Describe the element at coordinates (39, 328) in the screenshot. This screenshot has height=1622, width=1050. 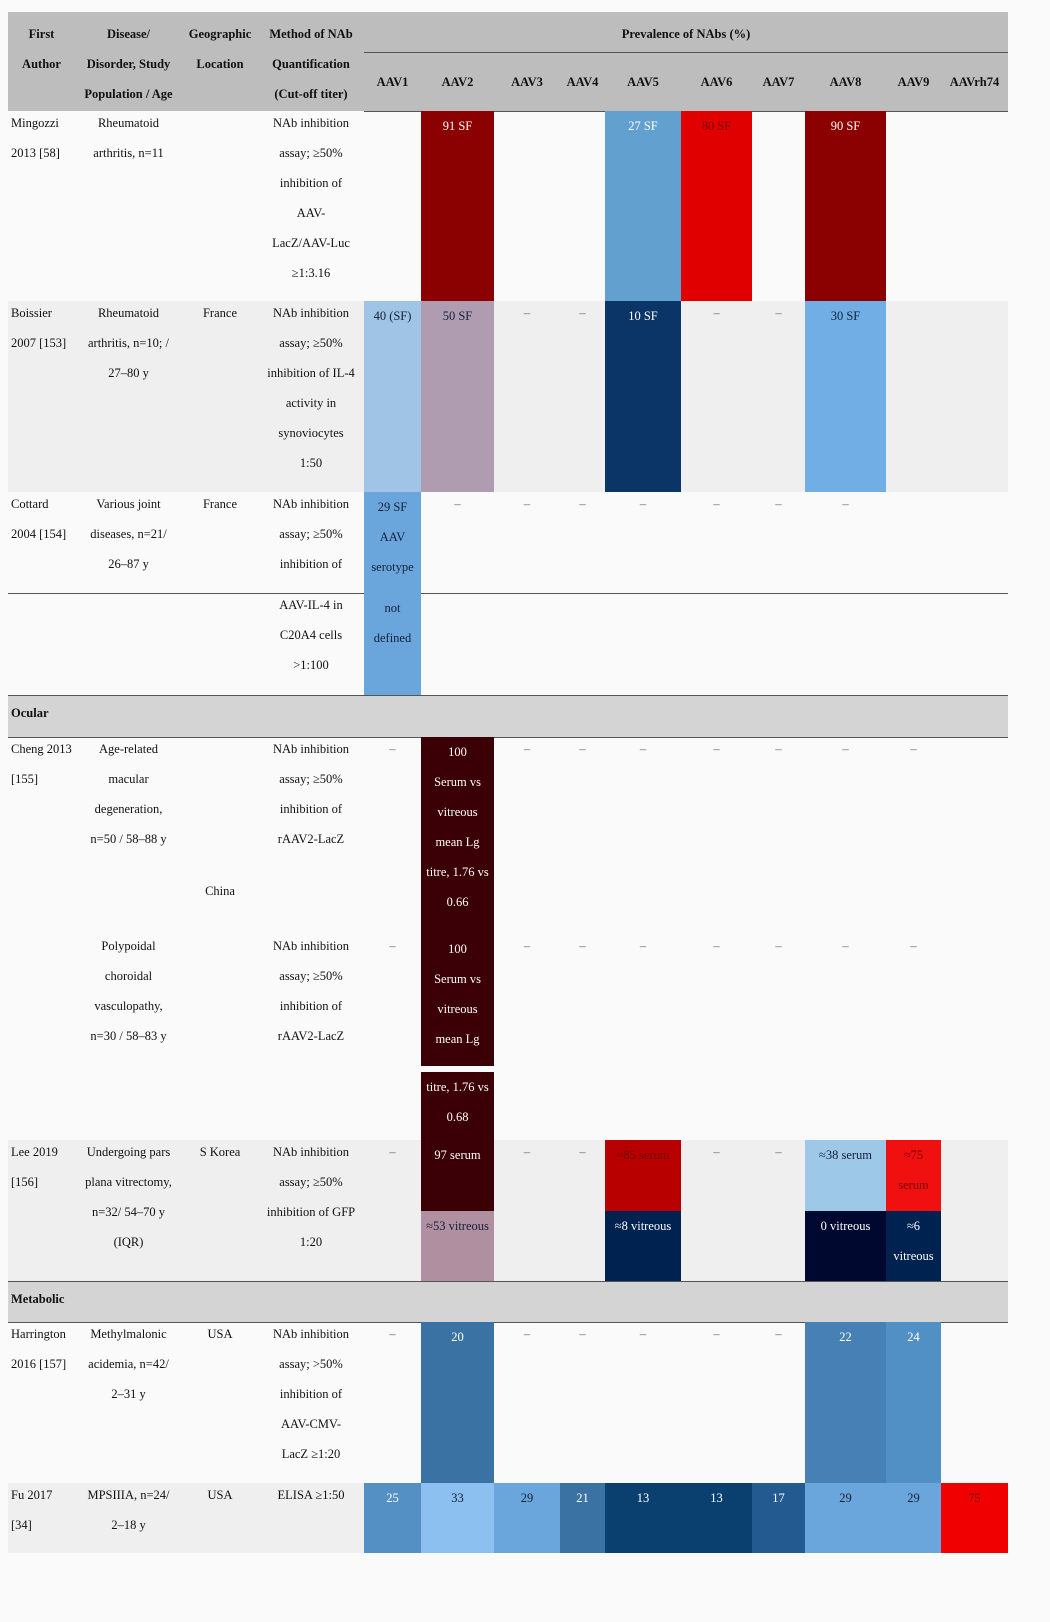
I see `row-boissier-author: Boissier 2007 [153]` at that location.